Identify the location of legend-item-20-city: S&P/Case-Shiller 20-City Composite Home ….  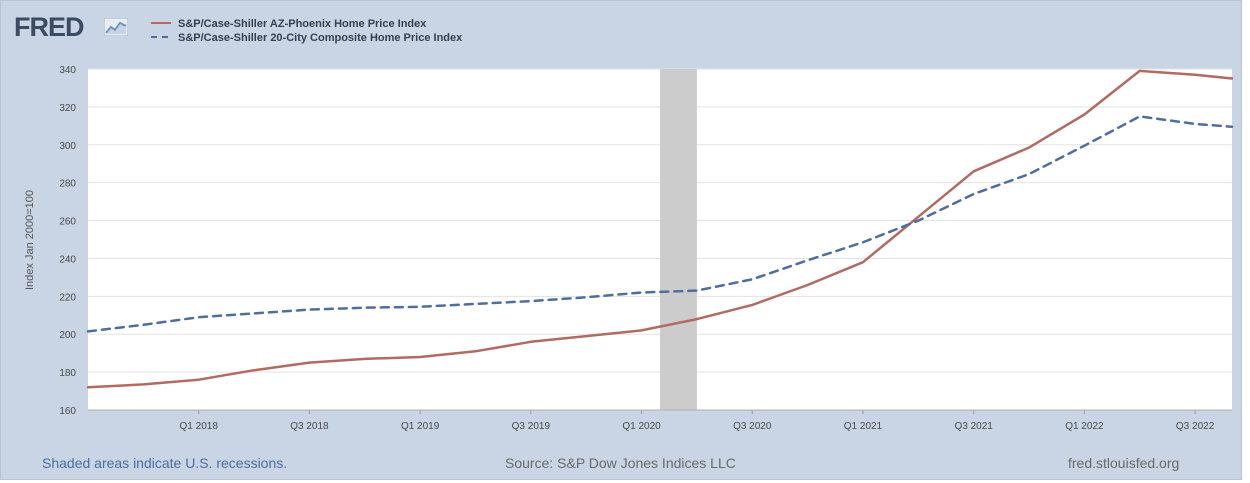
(306, 38).